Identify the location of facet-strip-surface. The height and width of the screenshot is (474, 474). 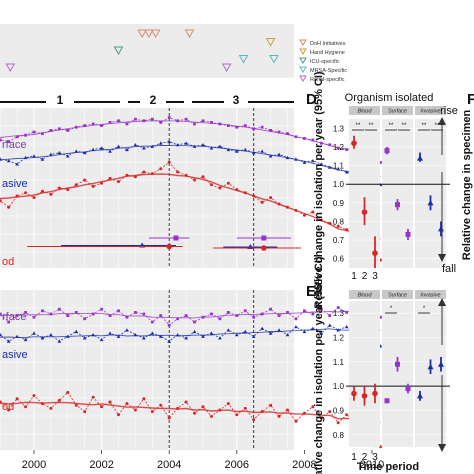
(397, 294).